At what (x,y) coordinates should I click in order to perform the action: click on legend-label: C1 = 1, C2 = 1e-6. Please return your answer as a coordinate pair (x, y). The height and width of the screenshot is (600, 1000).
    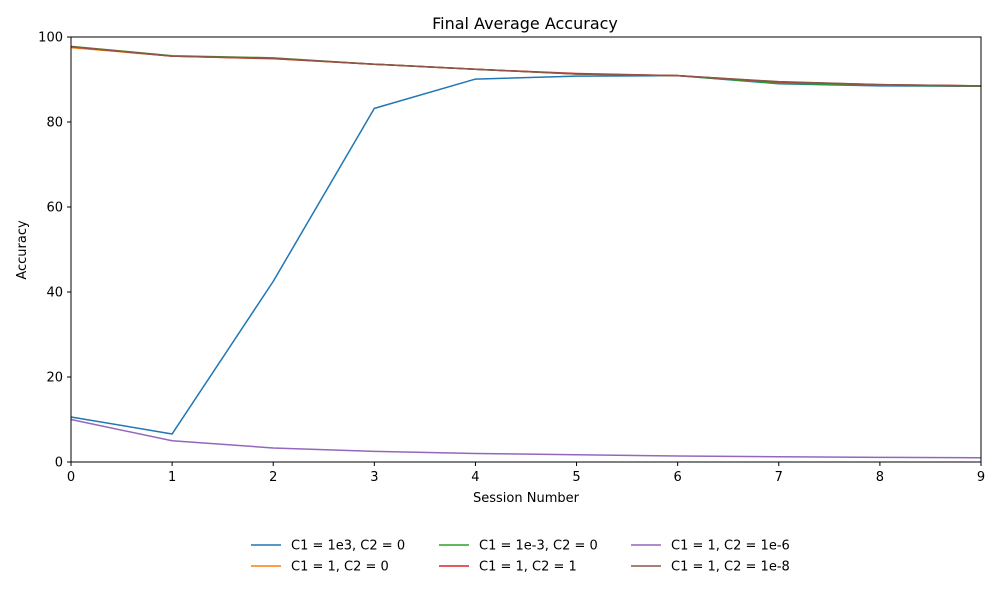
    Looking at the image, I should click on (730, 546).